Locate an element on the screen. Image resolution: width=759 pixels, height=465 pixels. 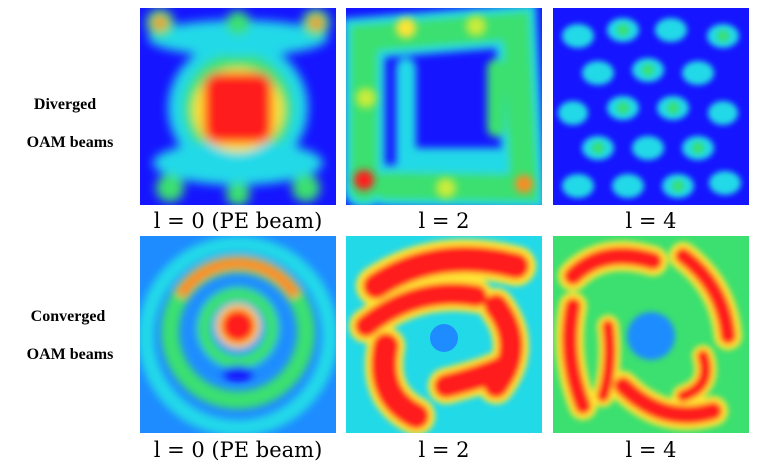
converged-l0-heatmap is located at coordinates (238, 334).